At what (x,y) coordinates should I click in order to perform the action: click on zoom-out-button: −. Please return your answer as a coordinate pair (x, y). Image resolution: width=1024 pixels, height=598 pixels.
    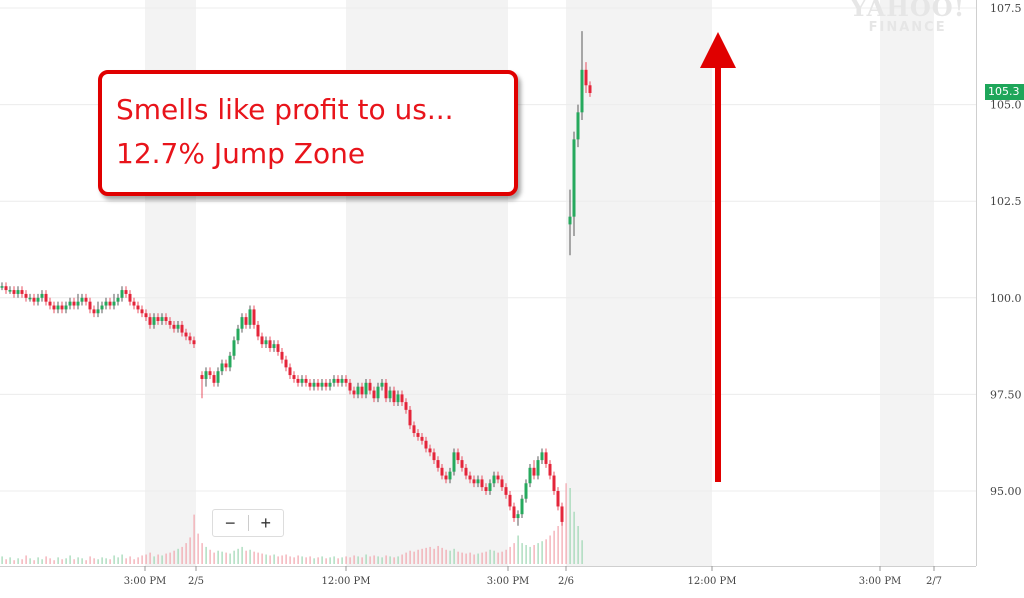
    Looking at the image, I should click on (230, 523).